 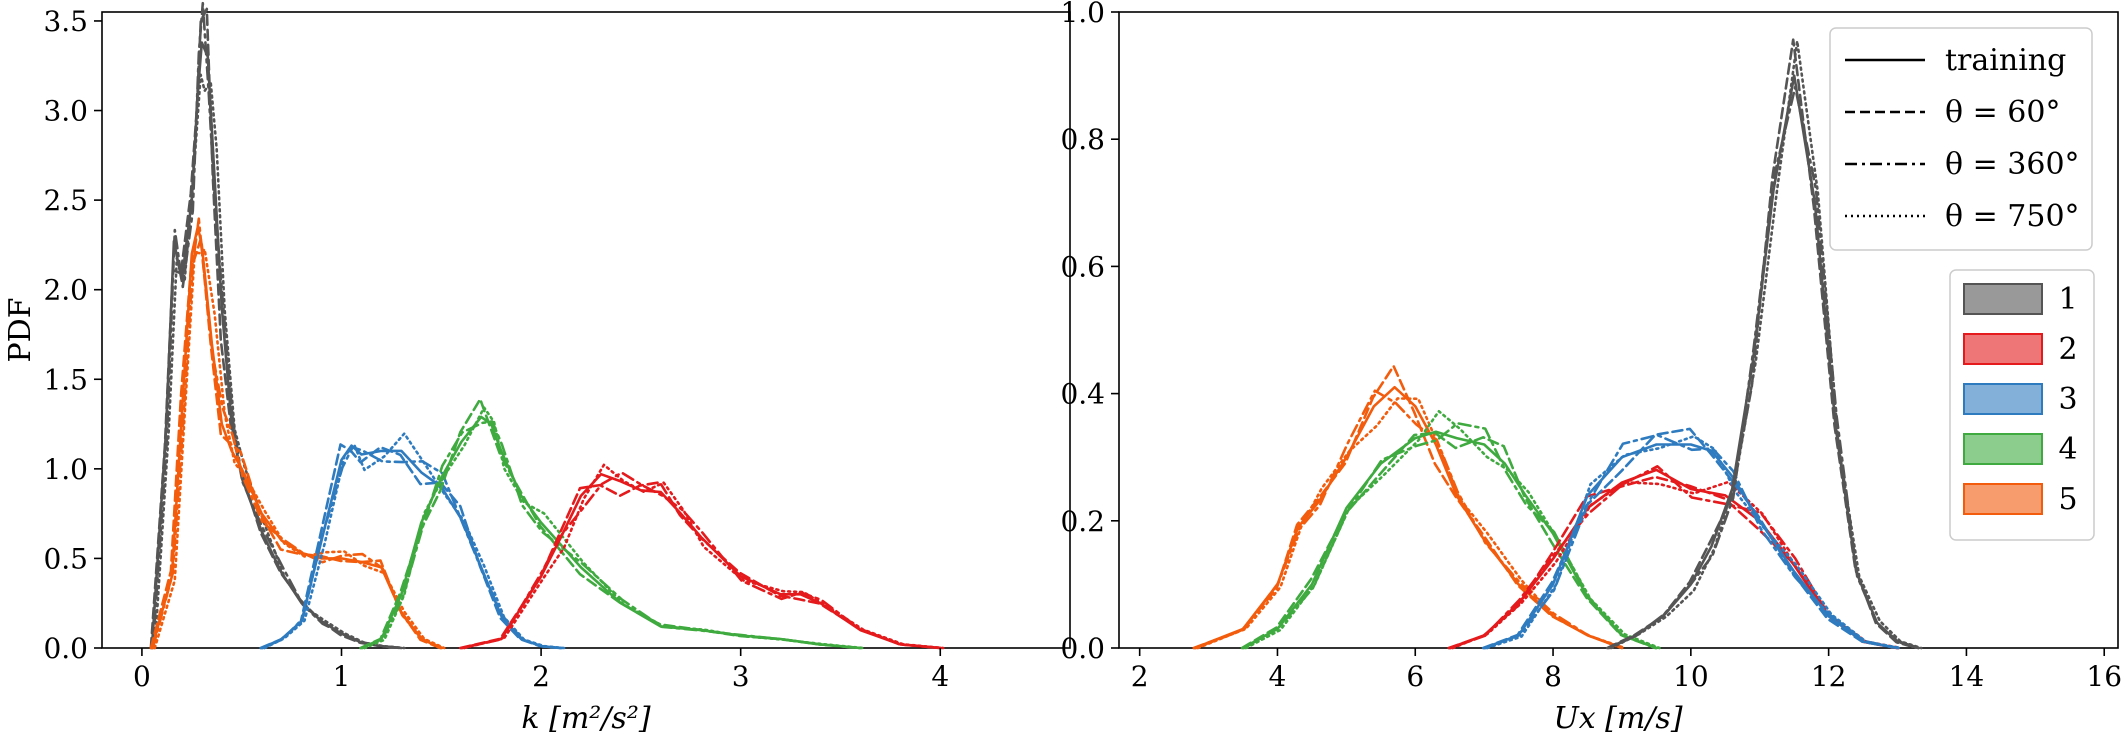 I want to click on legend-group-2-label: 2, so click(x=2067, y=349).